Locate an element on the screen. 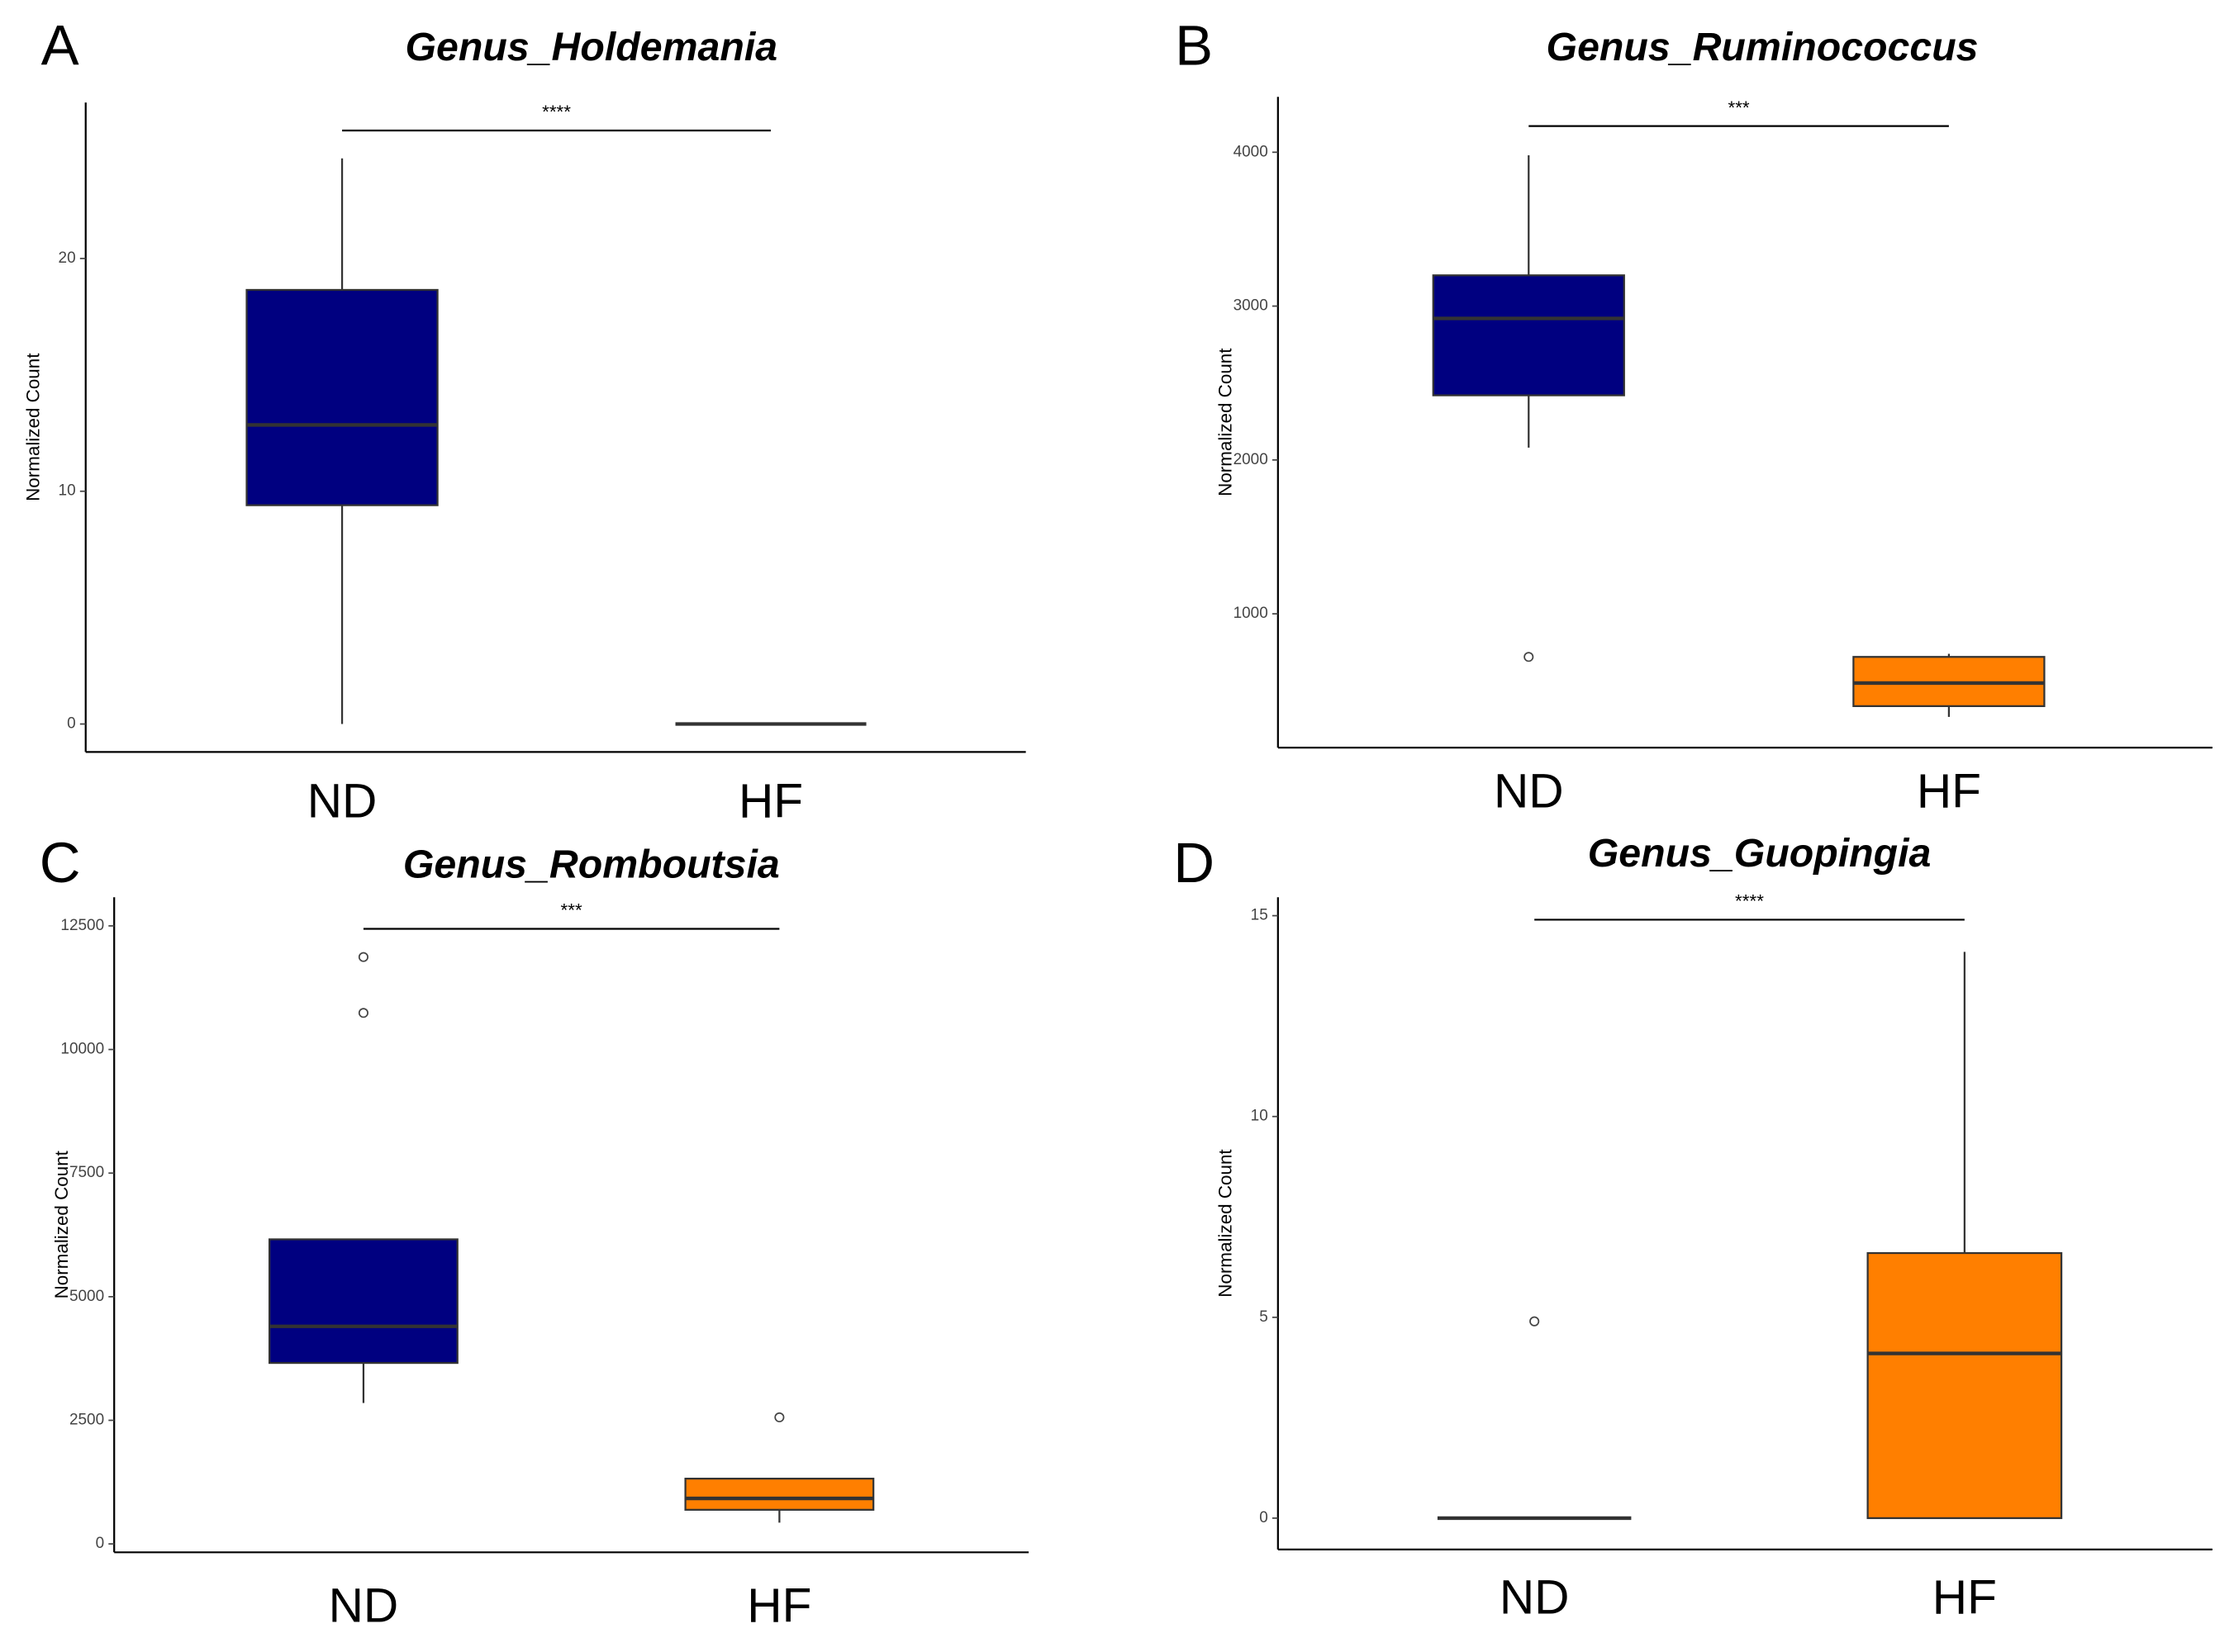  chart-title: Genus_Romboutsia is located at coordinates (591, 865).